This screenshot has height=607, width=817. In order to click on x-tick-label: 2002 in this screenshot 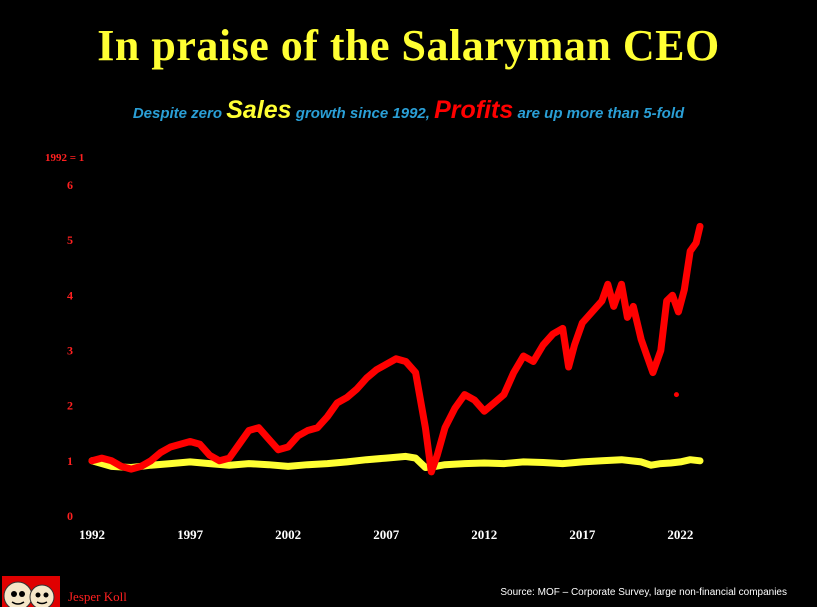, I will do `click(288, 534)`.